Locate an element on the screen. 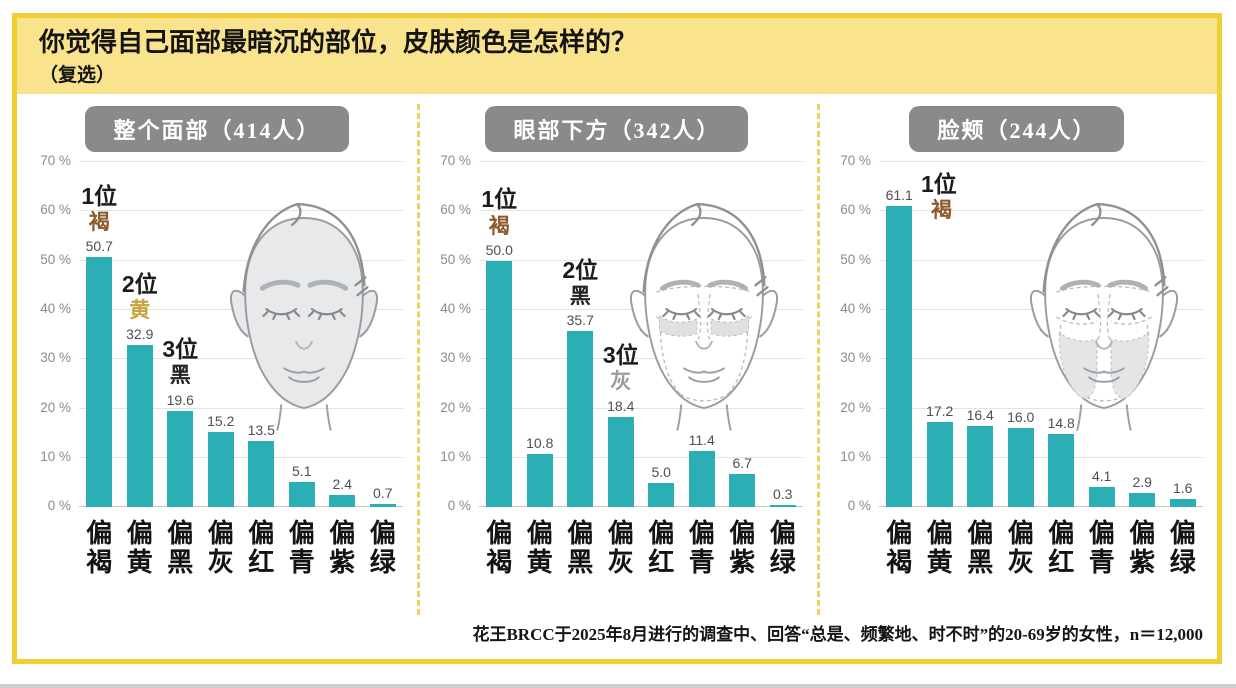 This screenshot has height=688, width=1236. panel-title: 眼部下方（342人） is located at coordinates (617, 129).